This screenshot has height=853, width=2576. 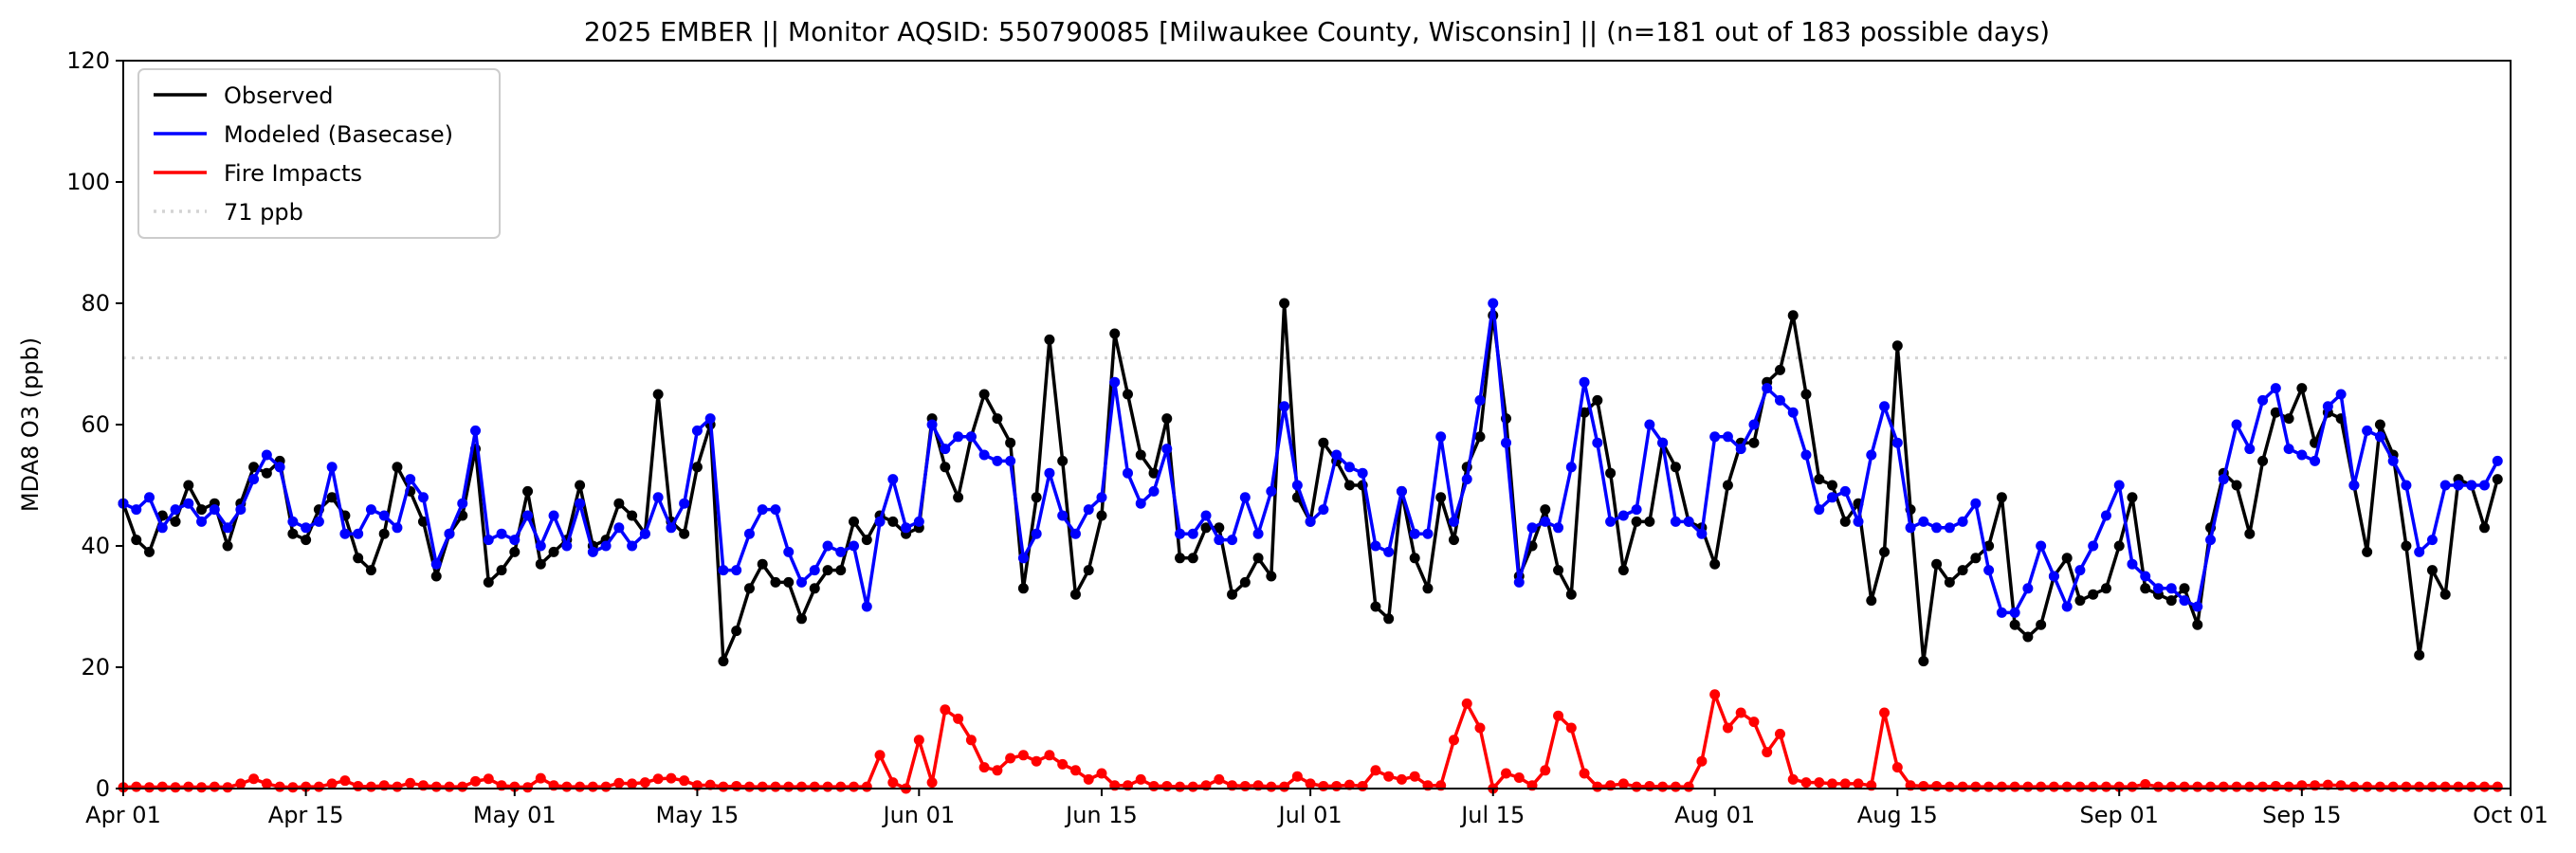 I want to click on x-tick-label: Apr 01, so click(x=123, y=815).